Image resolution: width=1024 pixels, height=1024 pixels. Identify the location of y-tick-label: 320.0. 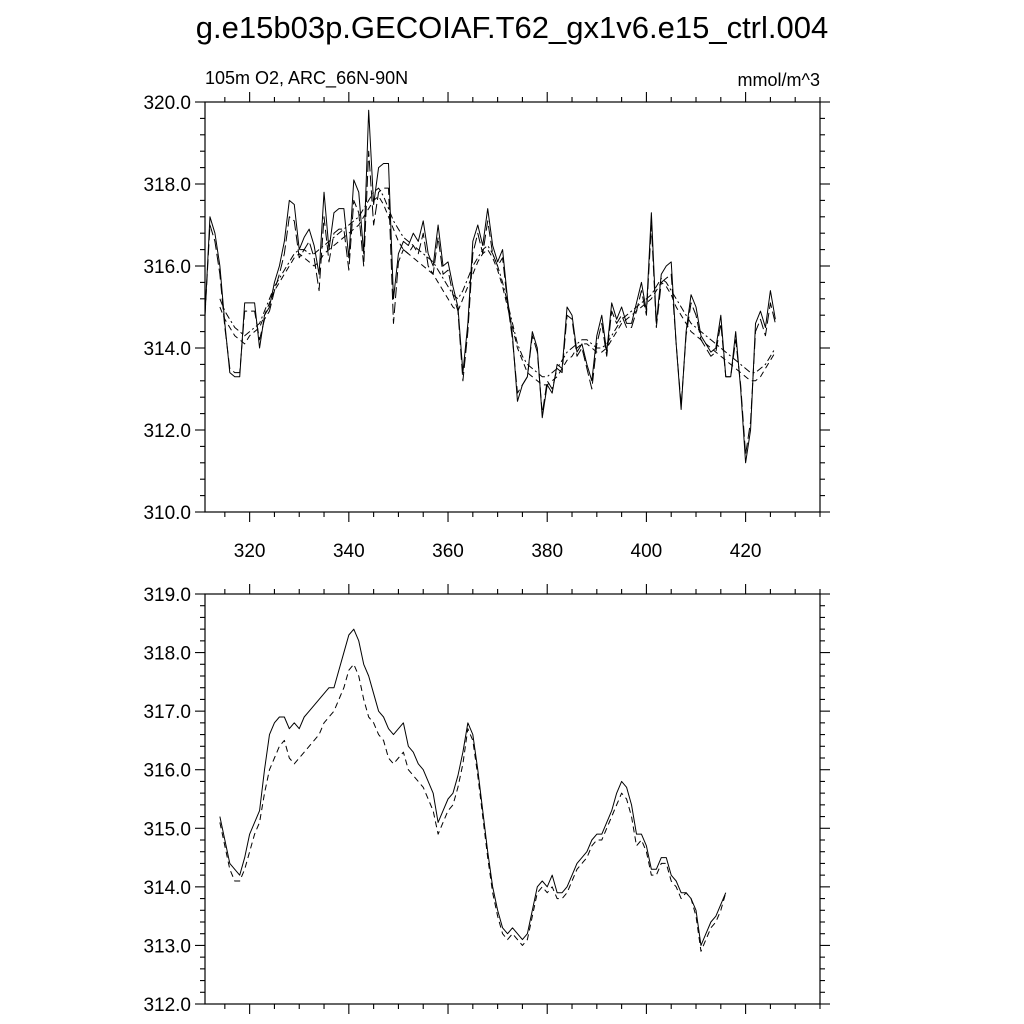
(167, 103).